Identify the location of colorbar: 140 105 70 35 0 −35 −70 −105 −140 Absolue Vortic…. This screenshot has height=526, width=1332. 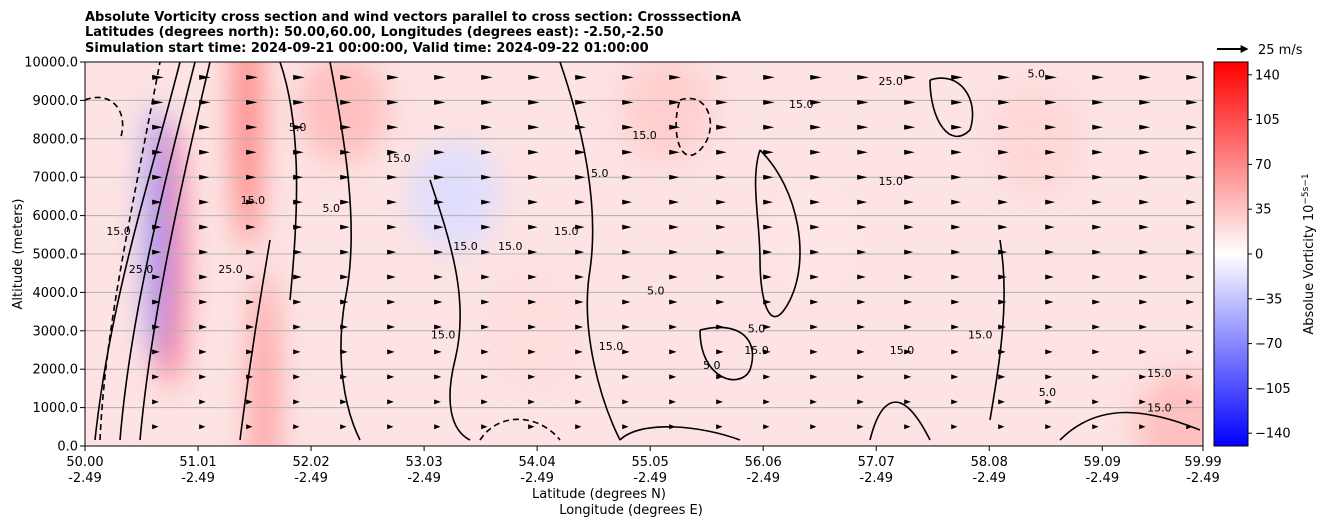
(1265, 254).